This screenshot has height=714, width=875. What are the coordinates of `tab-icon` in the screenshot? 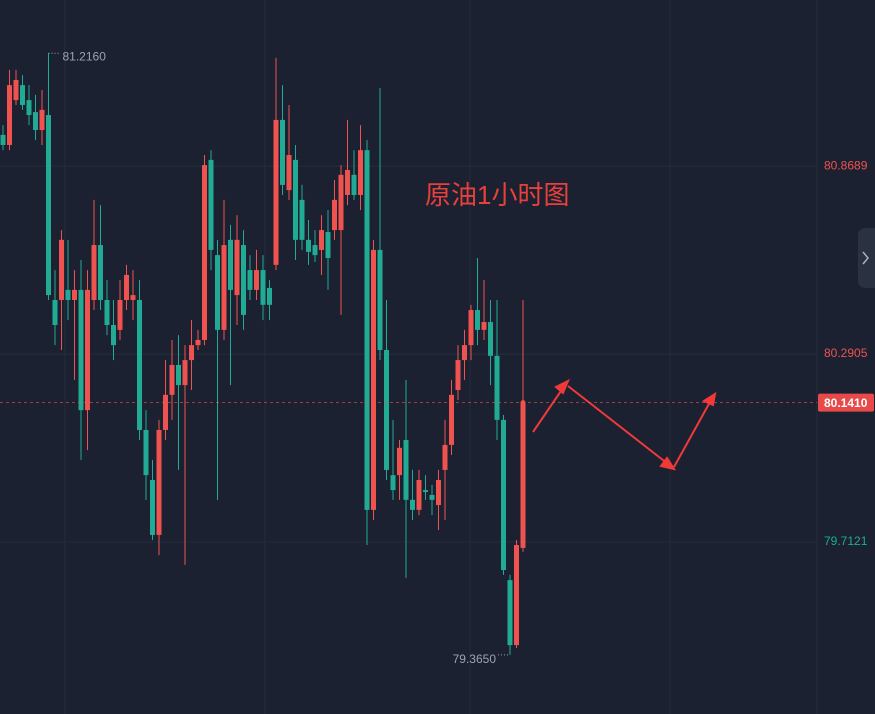 It's located at (865, 258).